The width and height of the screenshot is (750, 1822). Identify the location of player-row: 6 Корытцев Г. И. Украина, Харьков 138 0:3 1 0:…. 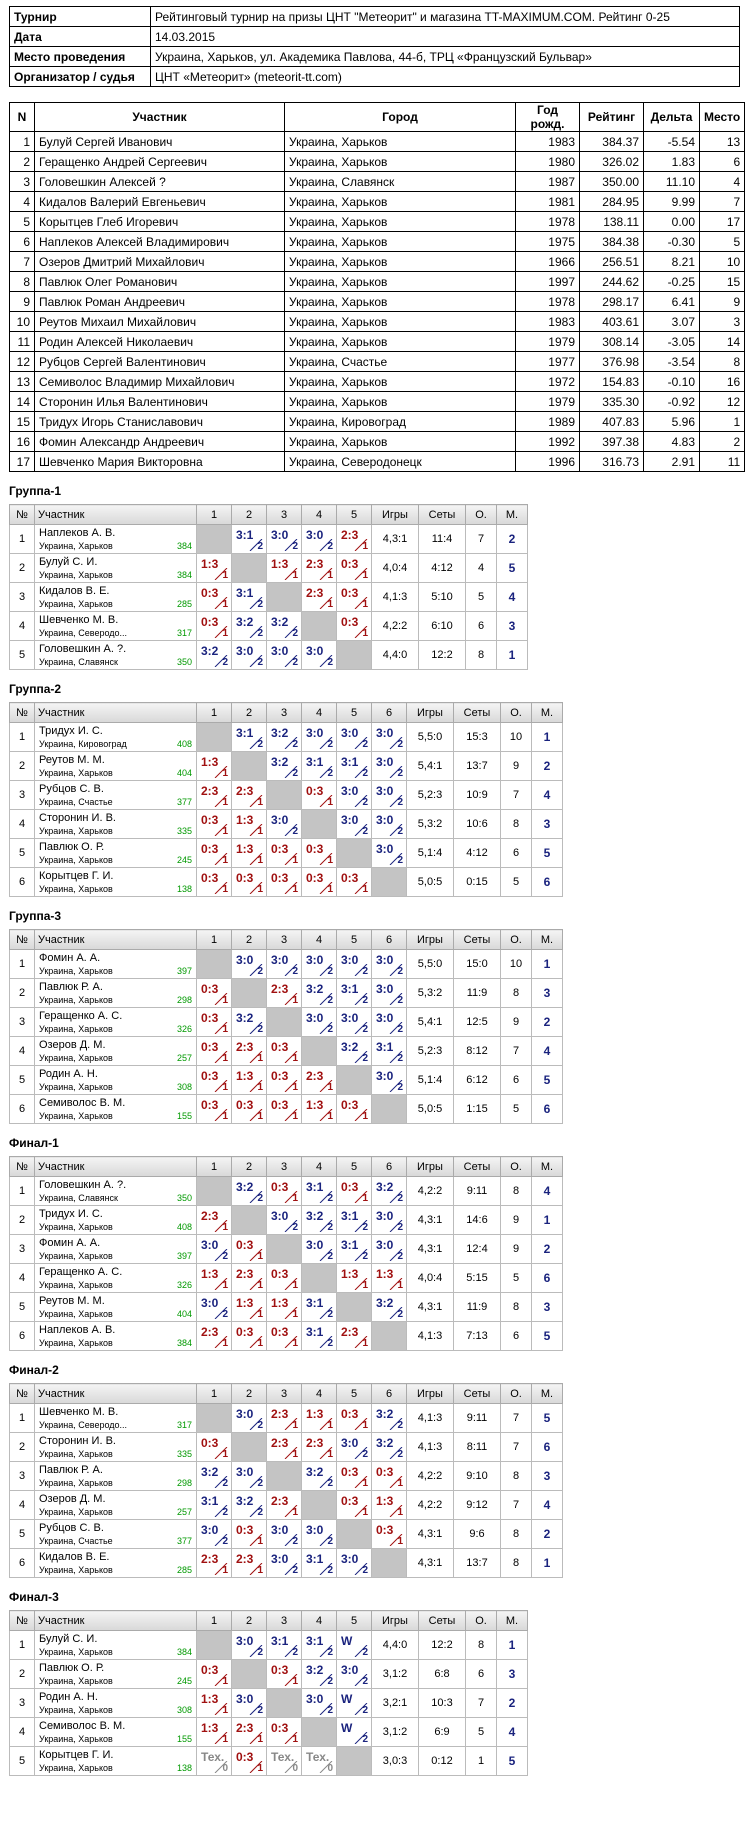
(286, 882).